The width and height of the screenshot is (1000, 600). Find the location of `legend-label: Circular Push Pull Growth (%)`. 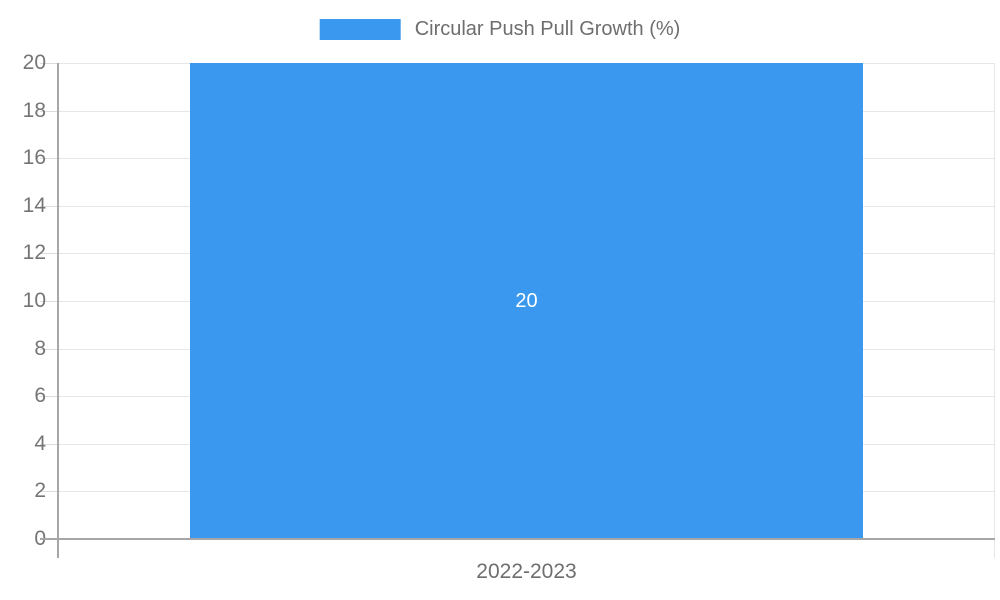

legend-label: Circular Push Pull Growth (%) is located at coordinates (547, 29).